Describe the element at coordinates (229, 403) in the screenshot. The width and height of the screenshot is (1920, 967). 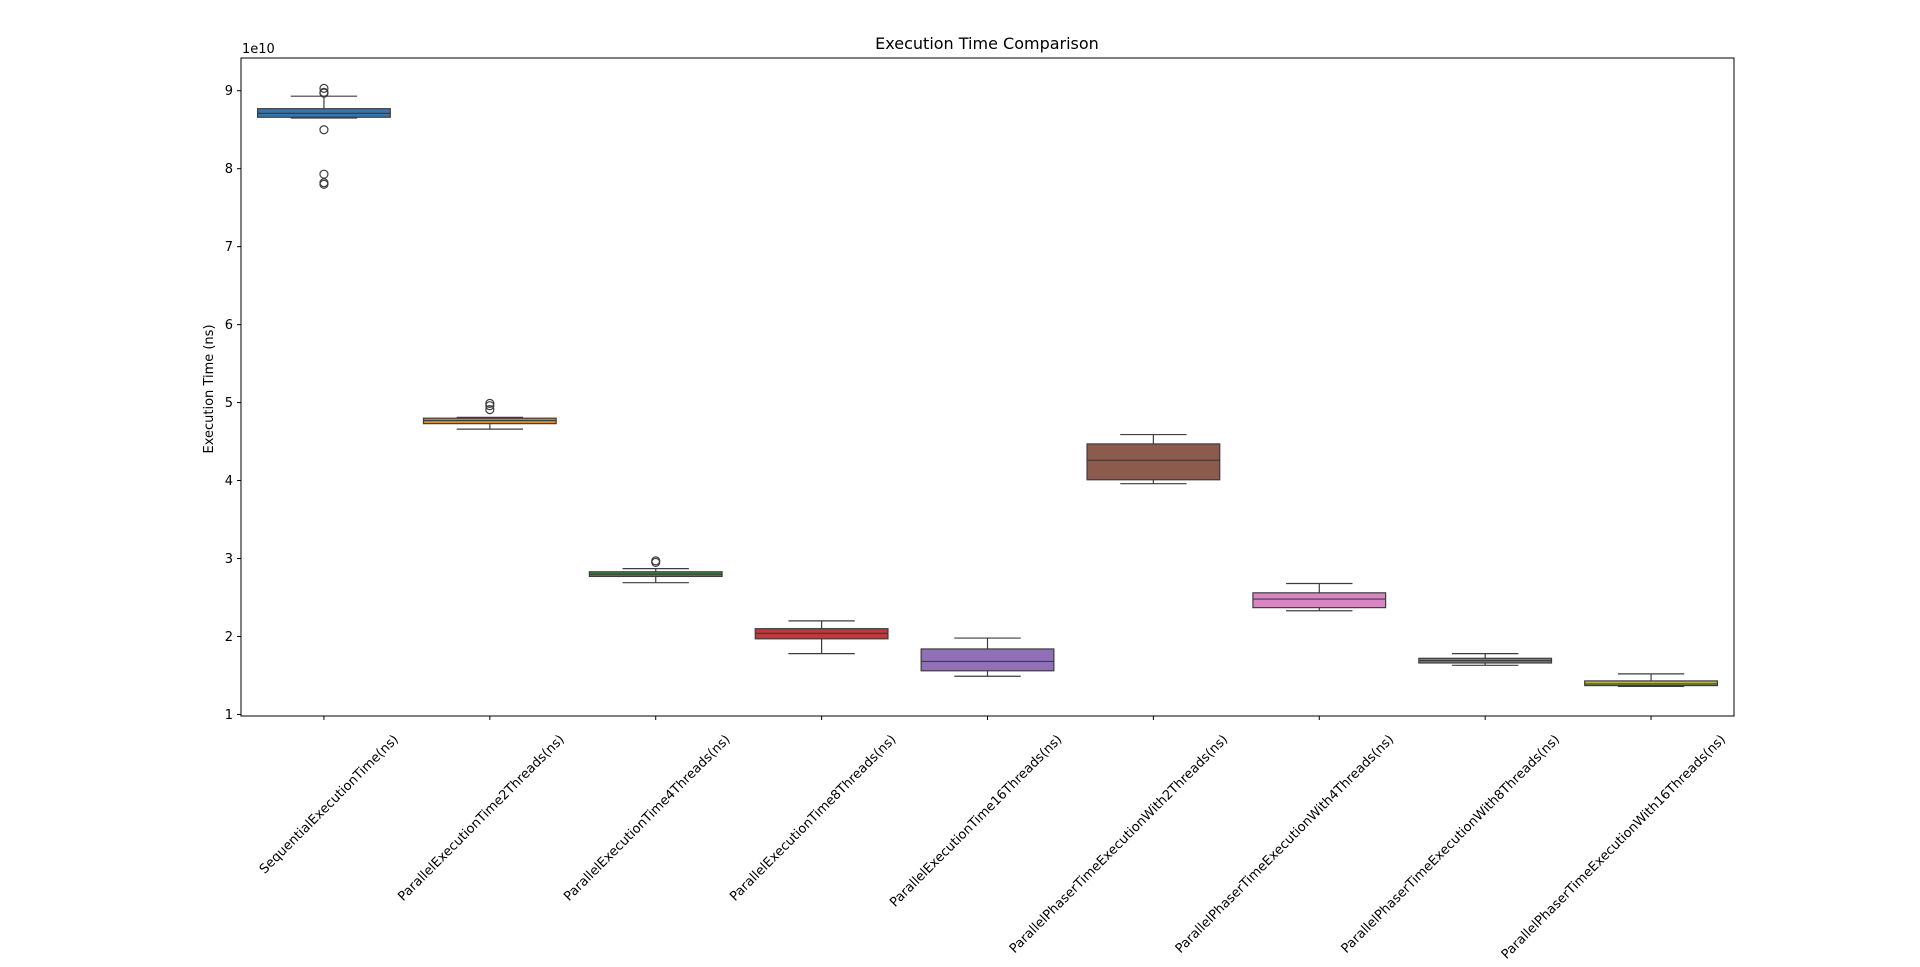
I see `y-tick-label: 5` at that location.